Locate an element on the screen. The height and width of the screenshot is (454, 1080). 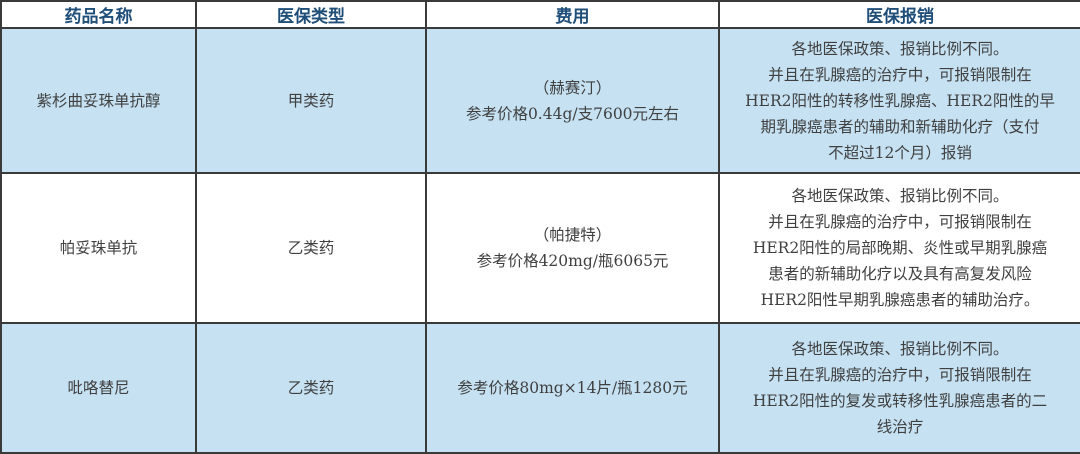
reimbursement-cell-line: 患者的新辅助化疗以及具有高复发风险 is located at coordinates (900, 274).